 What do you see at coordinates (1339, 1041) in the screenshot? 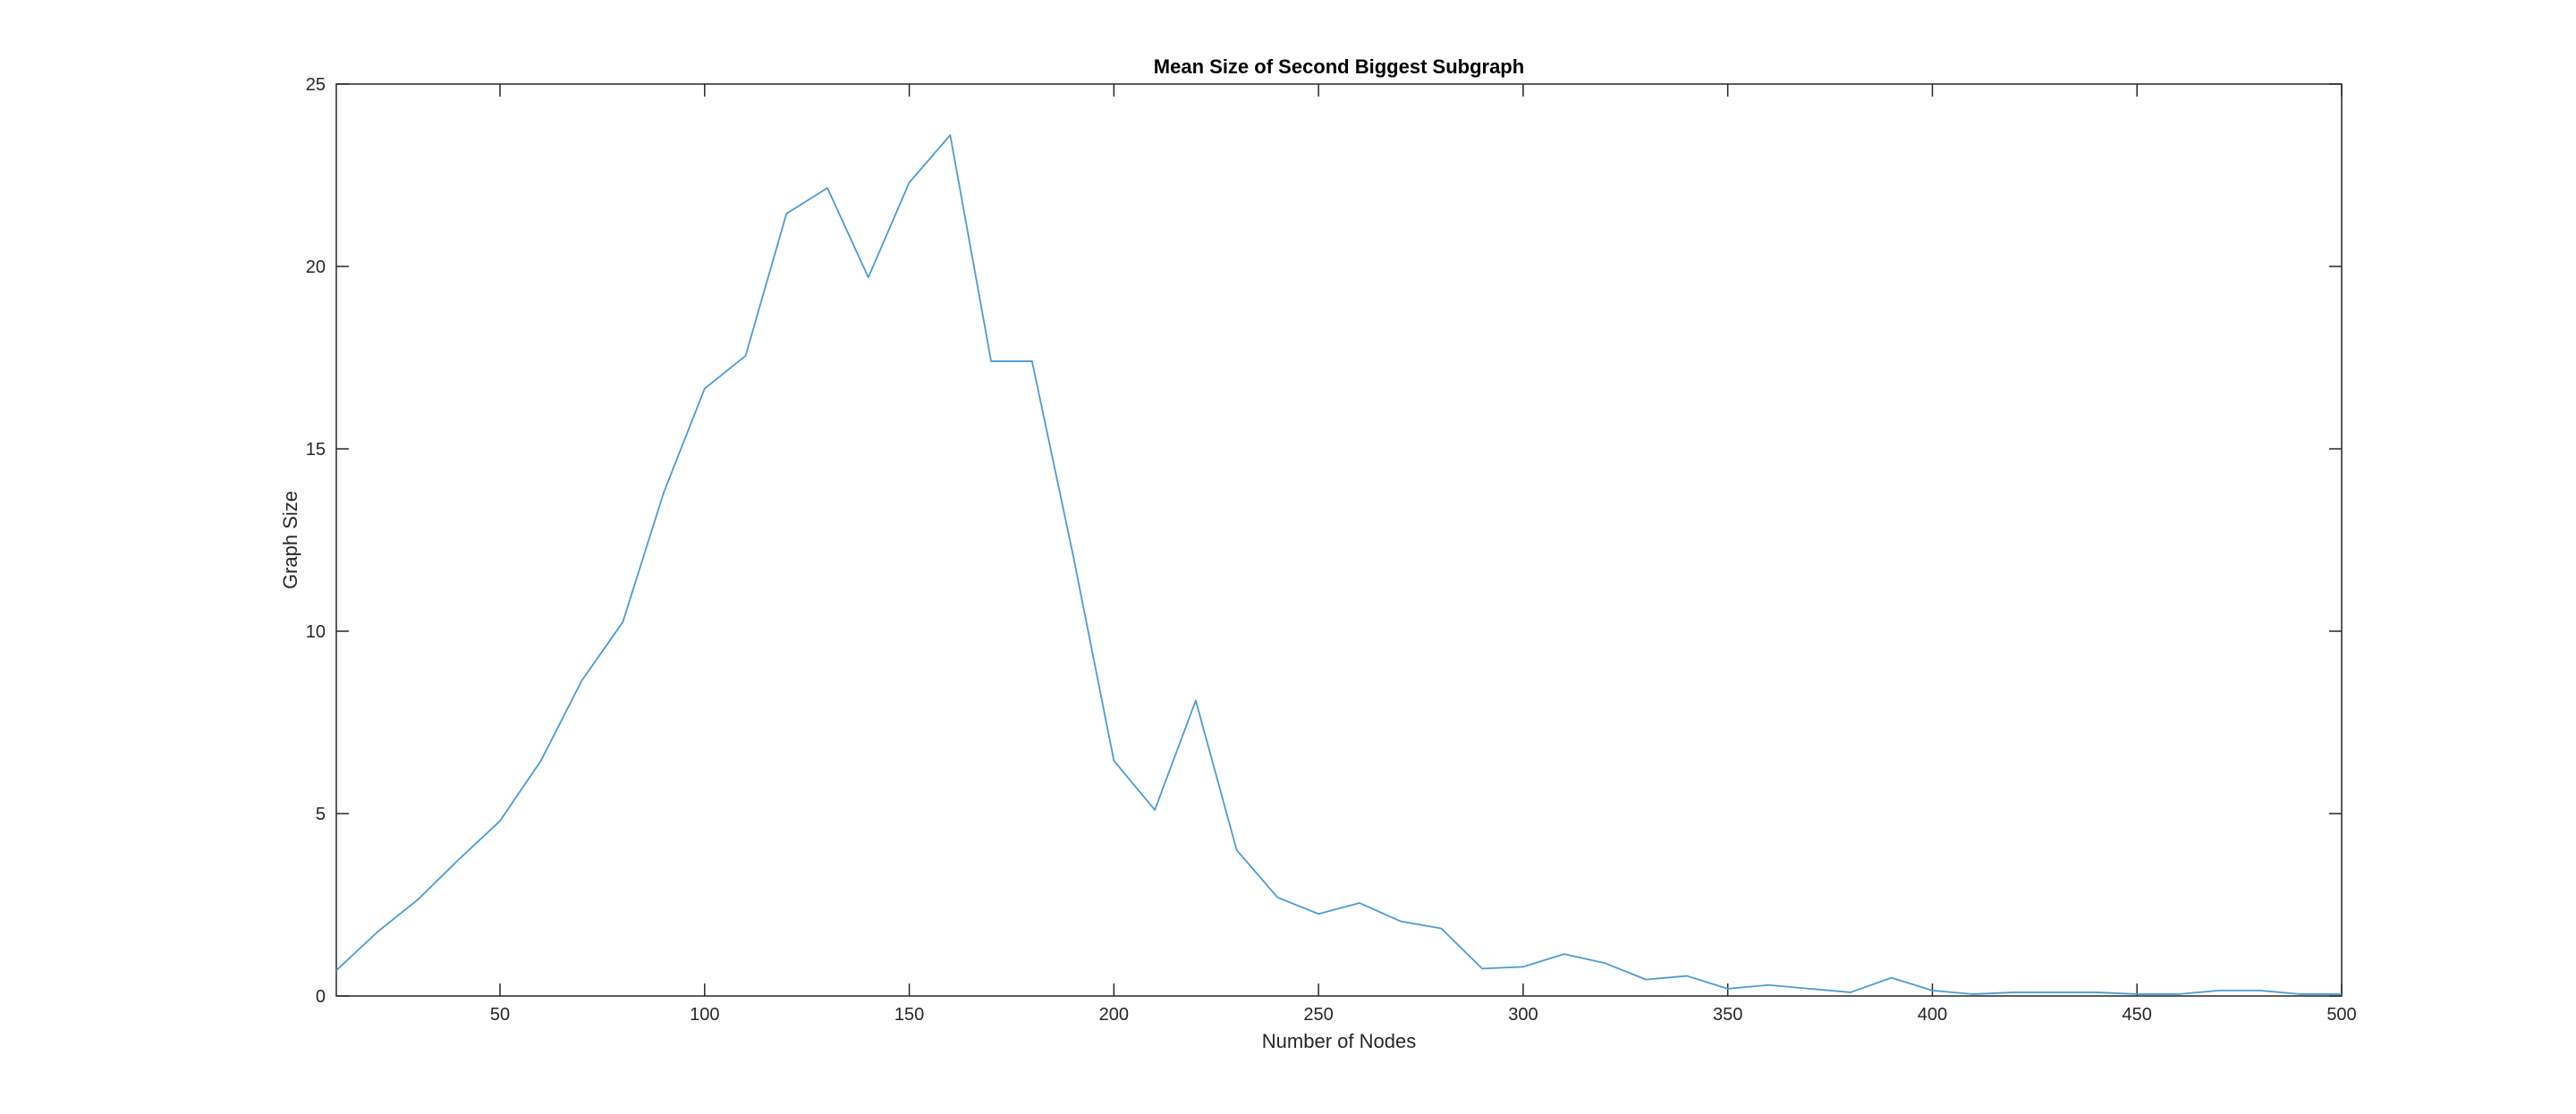
I see `x-axis-label: Number of Nodes` at bounding box center [1339, 1041].